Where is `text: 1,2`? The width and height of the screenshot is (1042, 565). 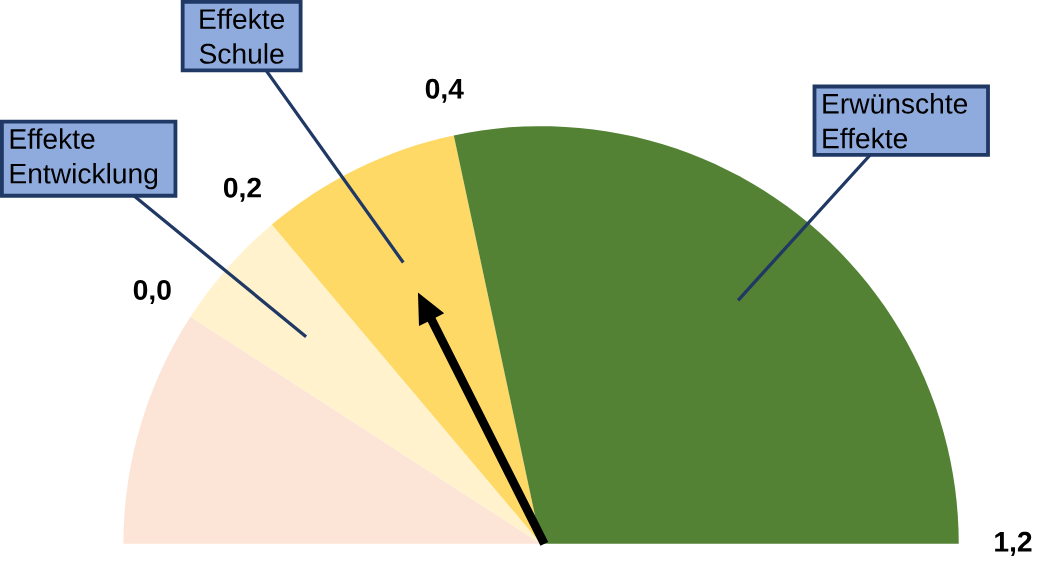
text: 1,2 is located at coordinates (1013, 543).